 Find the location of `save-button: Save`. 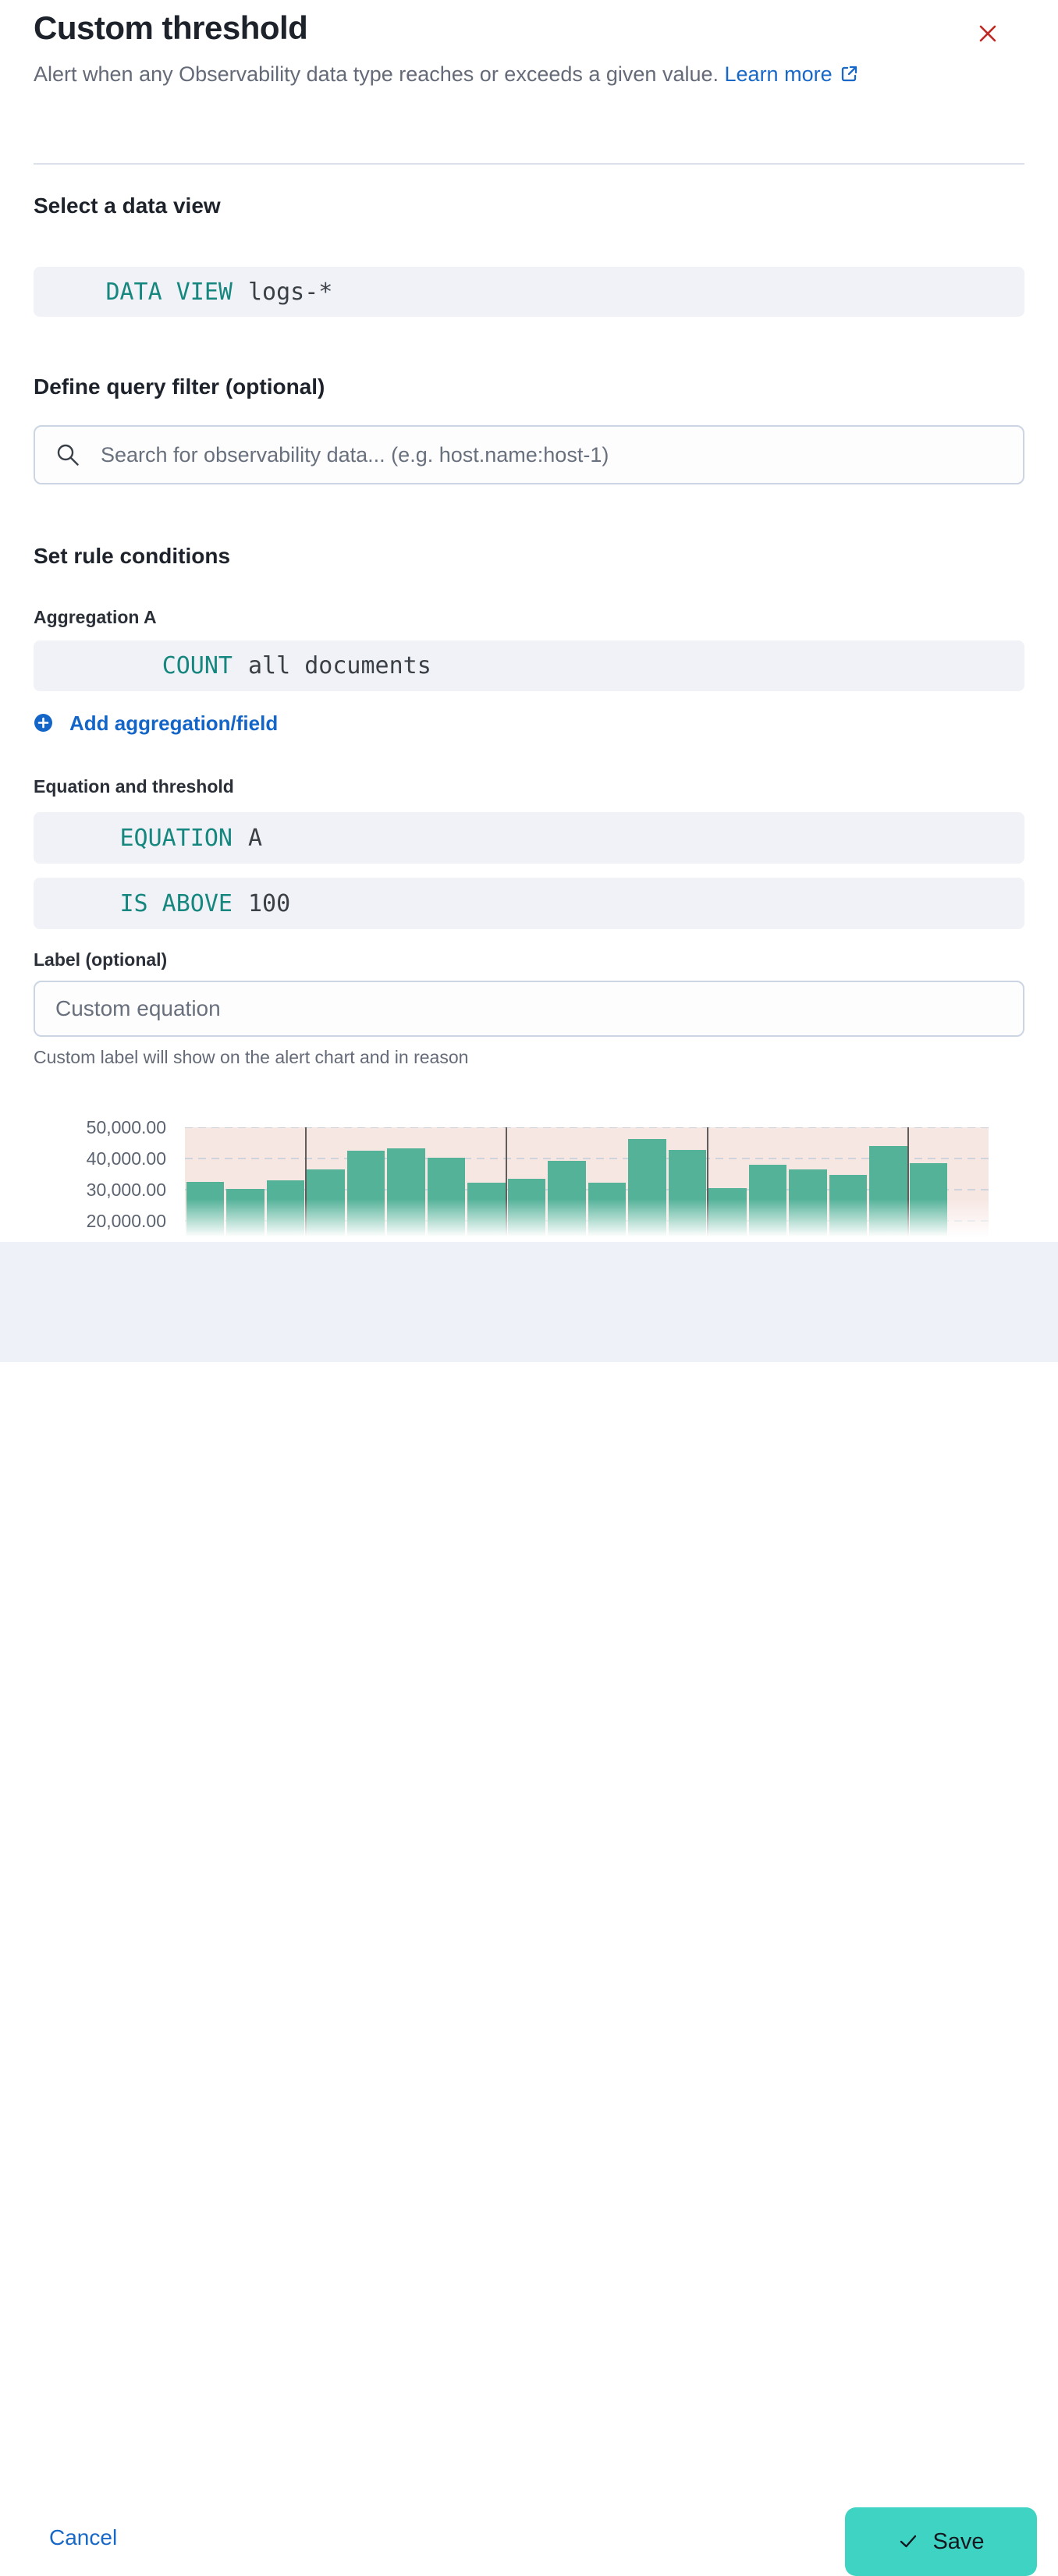

save-button: Save is located at coordinates (941, 2541).